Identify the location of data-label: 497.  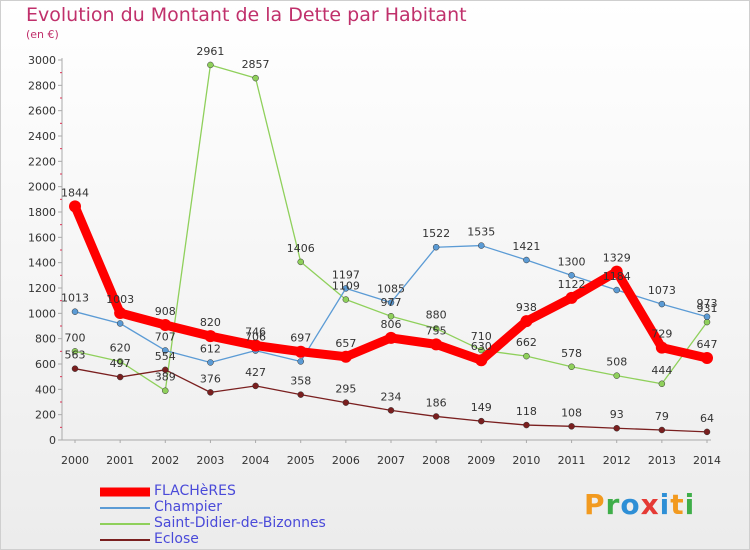
(120, 363).